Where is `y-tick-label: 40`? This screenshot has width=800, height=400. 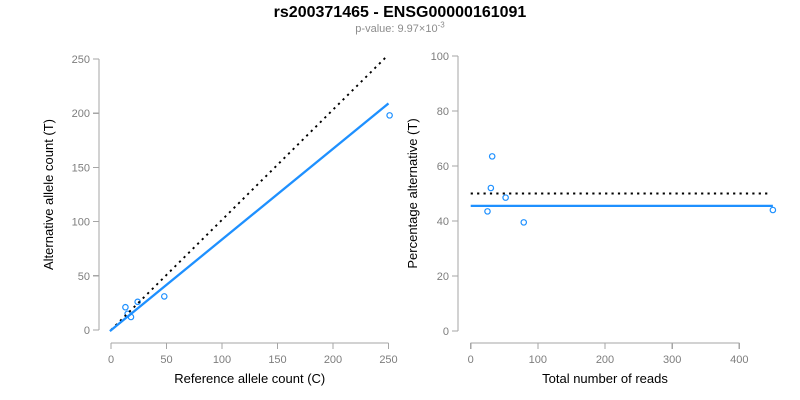
y-tick-label: 40 is located at coordinates (443, 222).